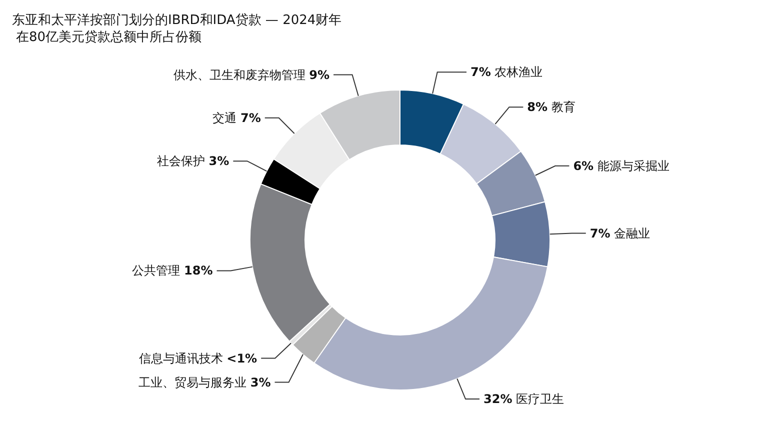  Describe the element at coordinates (242, 358) in the screenshot. I see `data-label: <1%` at that location.